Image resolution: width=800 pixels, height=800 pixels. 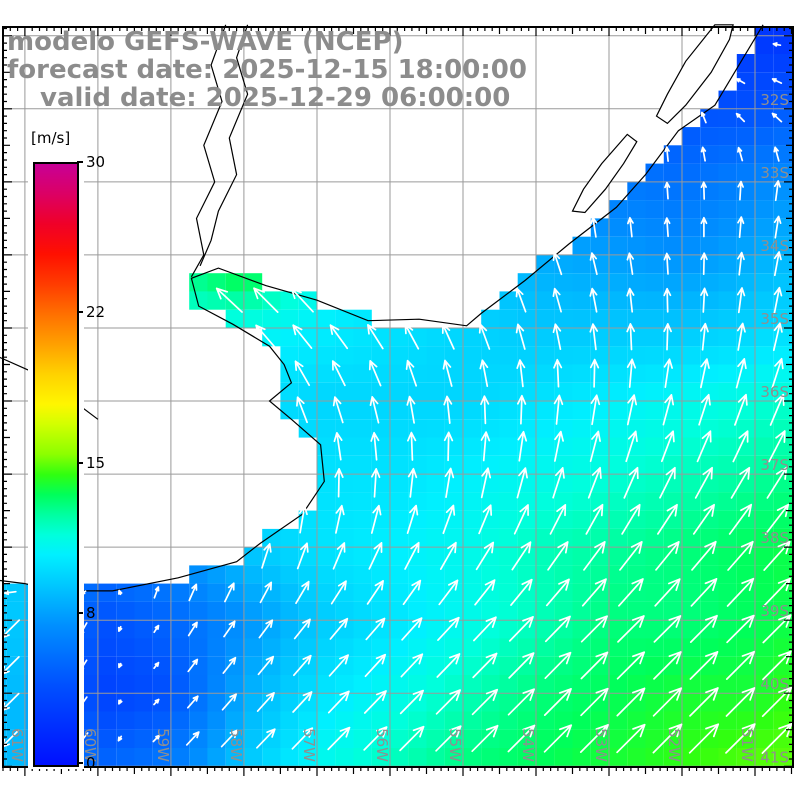 I want to click on colorbar-tick-label: 0, so click(x=91, y=763).